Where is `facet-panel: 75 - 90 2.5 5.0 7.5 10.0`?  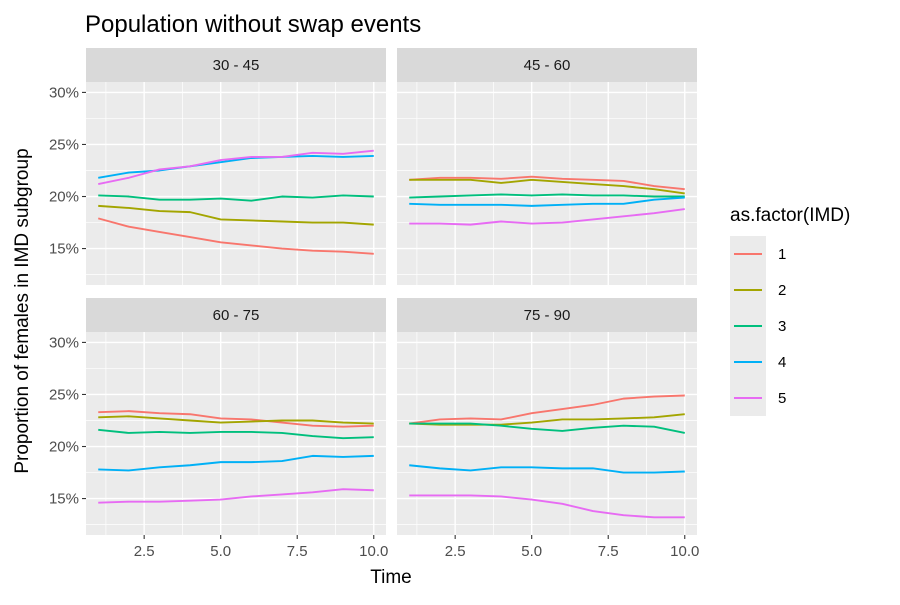
facet-panel: 75 - 90 2.5 5.0 7.5 10.0 is located at coordinates (548, 429).